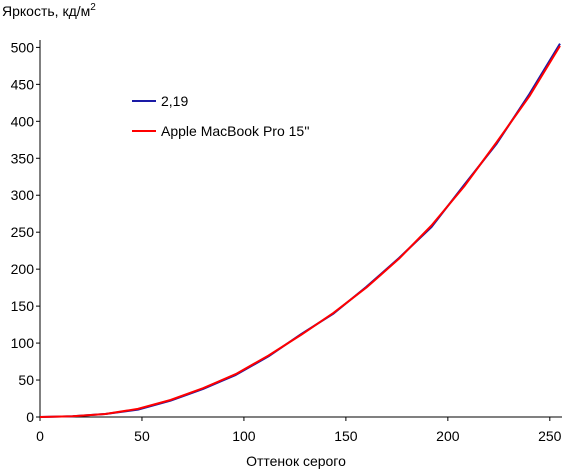 This screenshot has height=470, width=563. I want to click on y-tick-label: 300, so click(23, 195).